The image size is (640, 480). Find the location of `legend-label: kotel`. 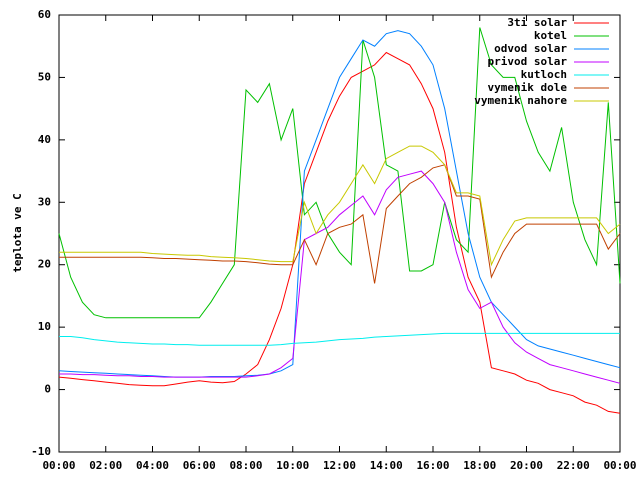

legend-label: kotel is located at coordinates (550, 35).